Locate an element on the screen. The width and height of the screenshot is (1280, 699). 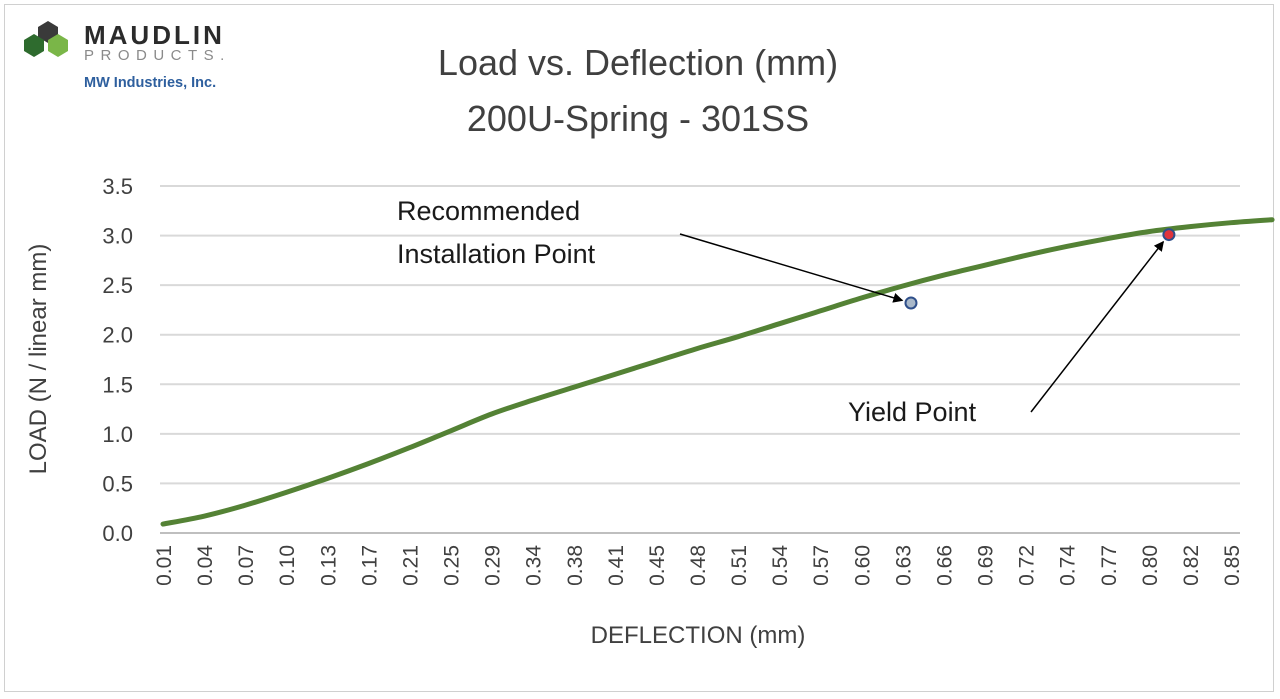
x-tick-label: 0.21 is located at coordinates (410, 565).